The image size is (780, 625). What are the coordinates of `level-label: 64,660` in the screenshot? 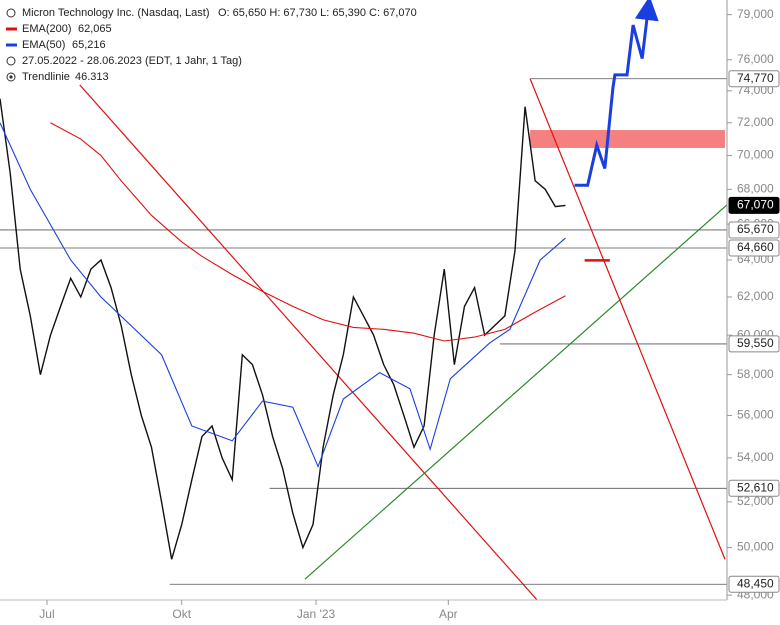 It's located at (755, 247).